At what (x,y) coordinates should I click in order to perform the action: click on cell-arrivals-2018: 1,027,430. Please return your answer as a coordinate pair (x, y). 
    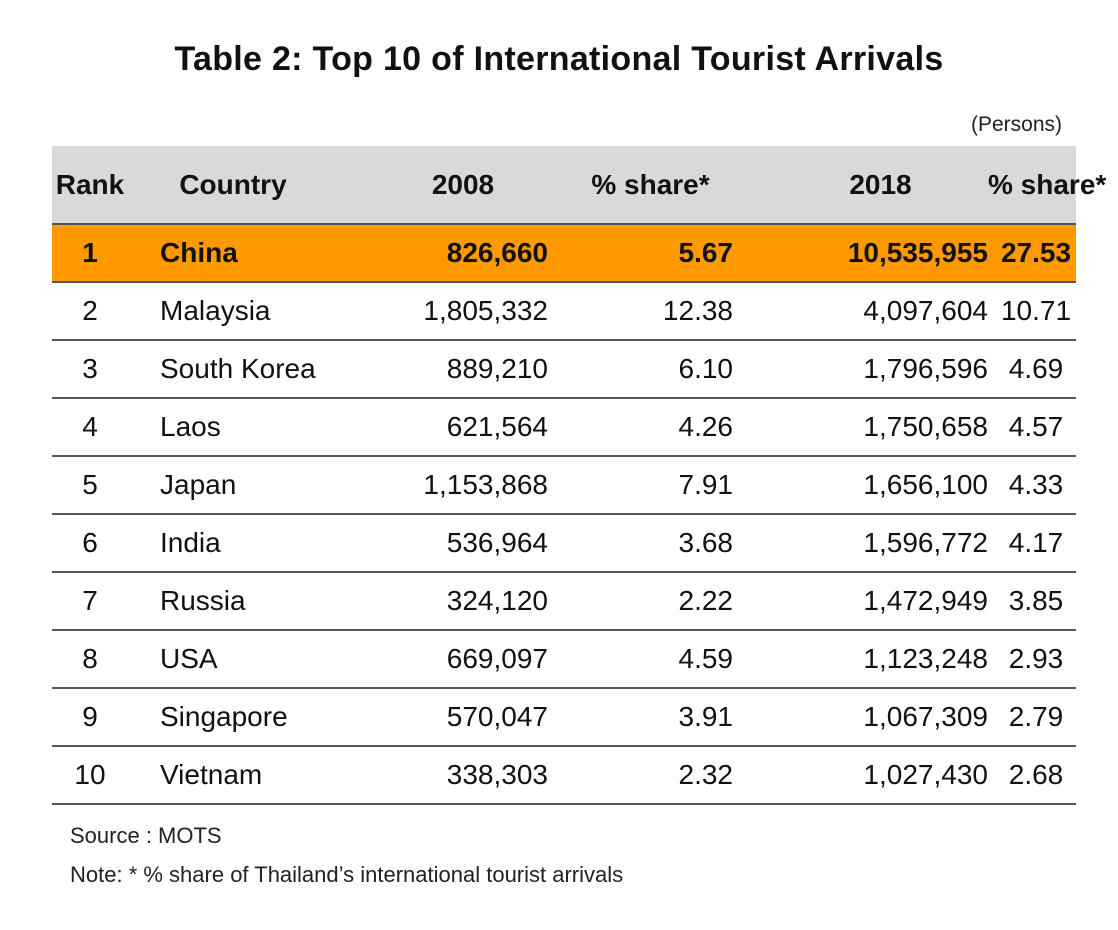
    Looking at the image, I should click on (925, 774).